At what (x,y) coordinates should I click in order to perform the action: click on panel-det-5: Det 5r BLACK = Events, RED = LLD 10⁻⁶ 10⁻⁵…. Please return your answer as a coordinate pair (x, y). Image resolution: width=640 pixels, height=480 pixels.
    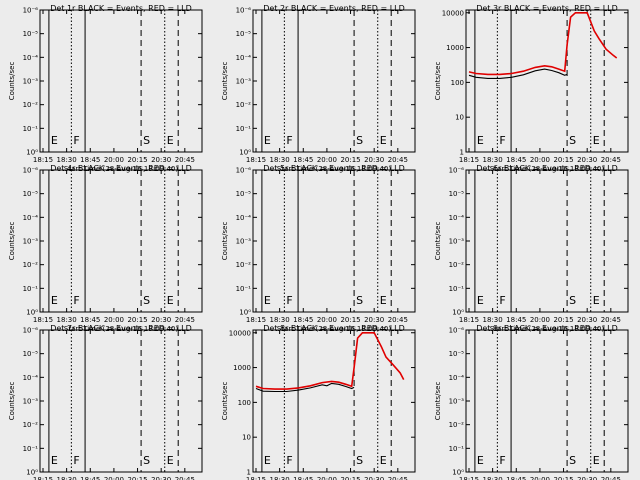
    Looking at the image, I should click on (318, 248).